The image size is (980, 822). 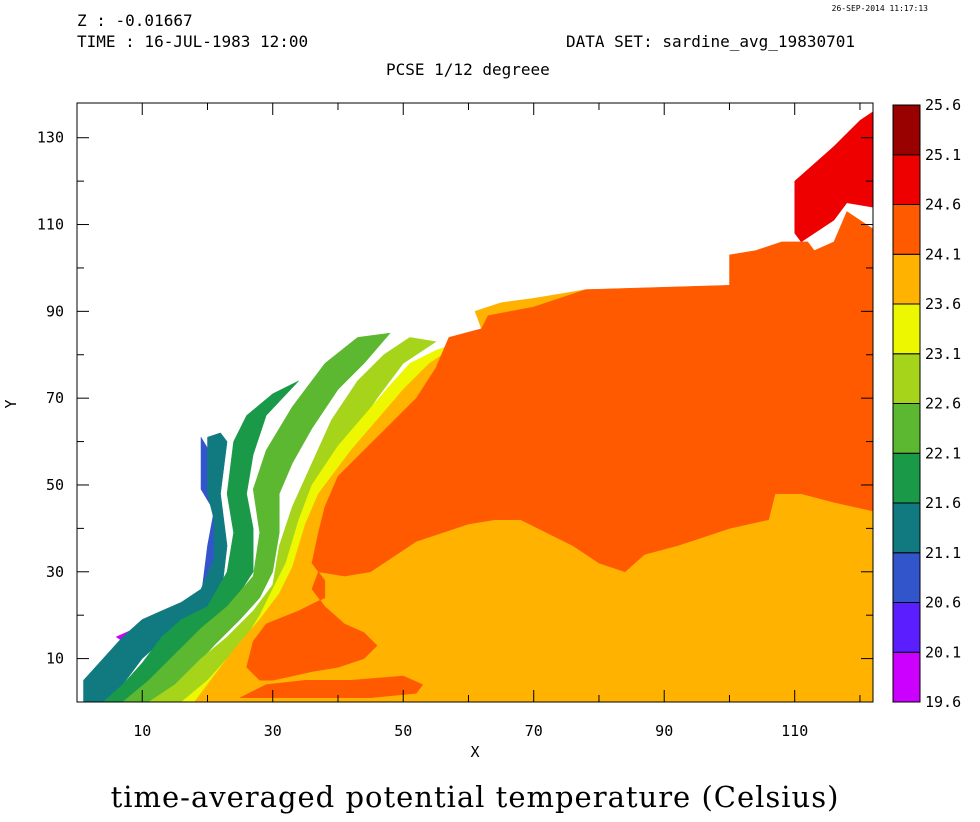 I want to click on colorbar-label: 25.6, so click(x=943, y=105).